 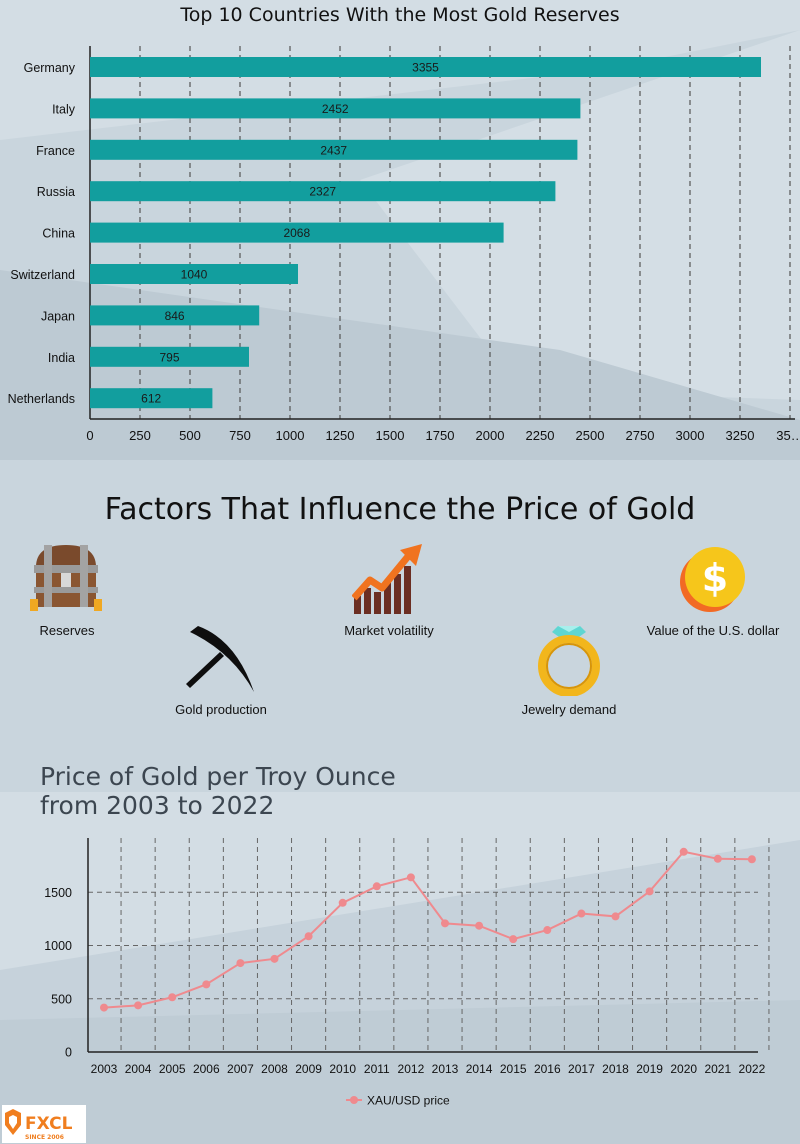 What do you see at coordinates (690, 435) in the screenshot?
I see `x-tick-label: 3000` at bounding box center [690, 435].